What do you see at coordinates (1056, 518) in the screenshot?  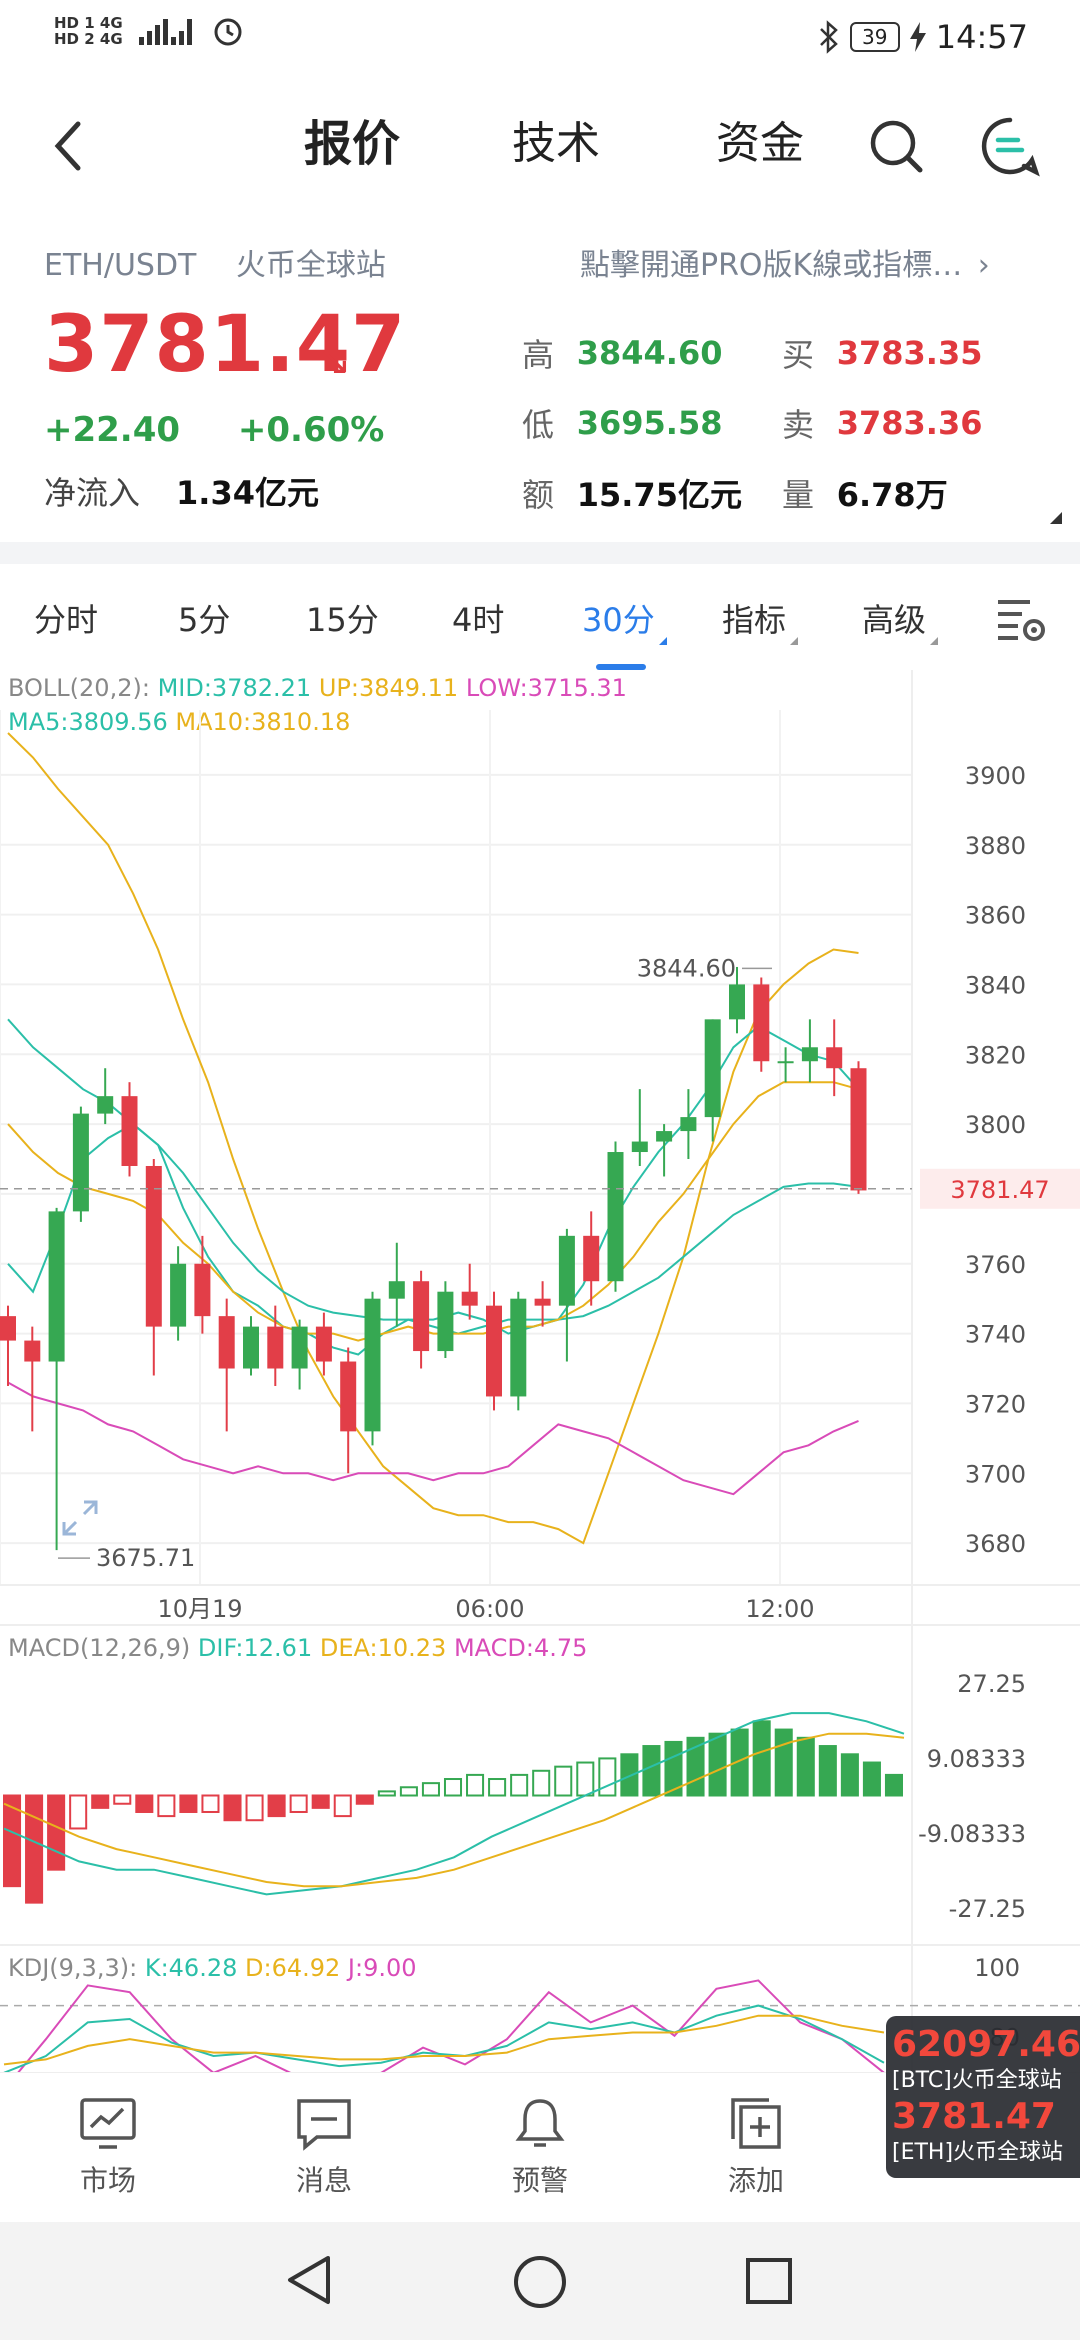 I see `expand-corner-icon` at bounding box center [1056, 518].